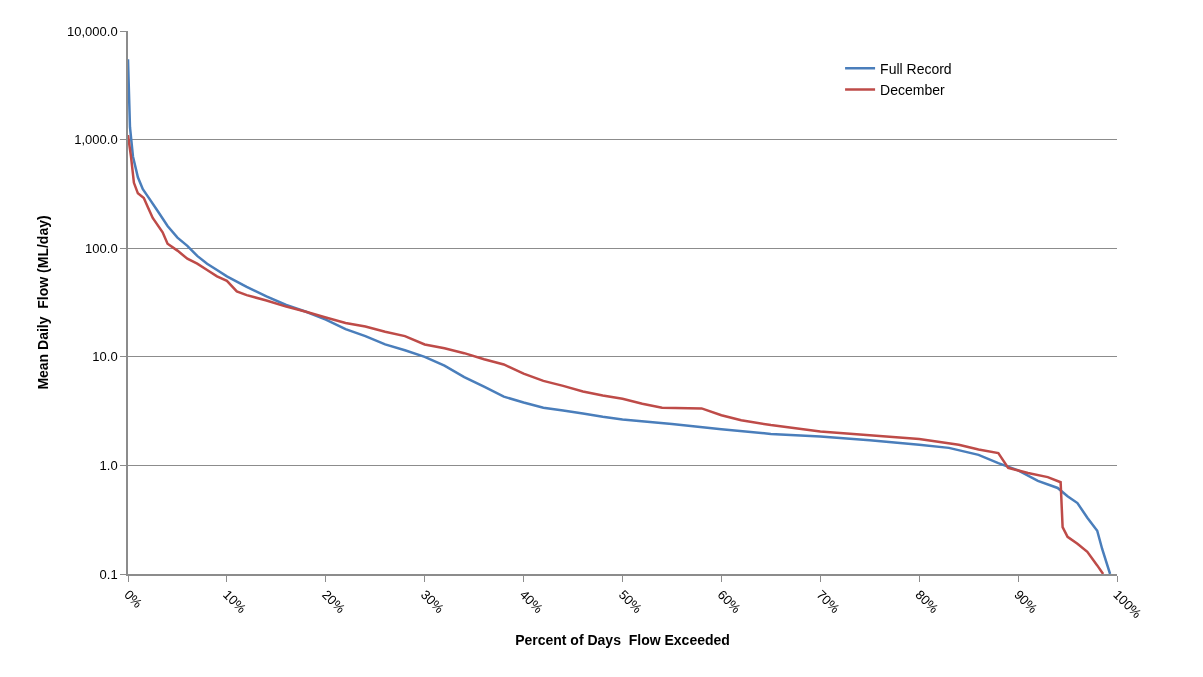 The image size is (1203, 677). Describe the element at coordinates (92, 31) in the screenshot. I see `y-tick-label: 10,000.0` at that location.